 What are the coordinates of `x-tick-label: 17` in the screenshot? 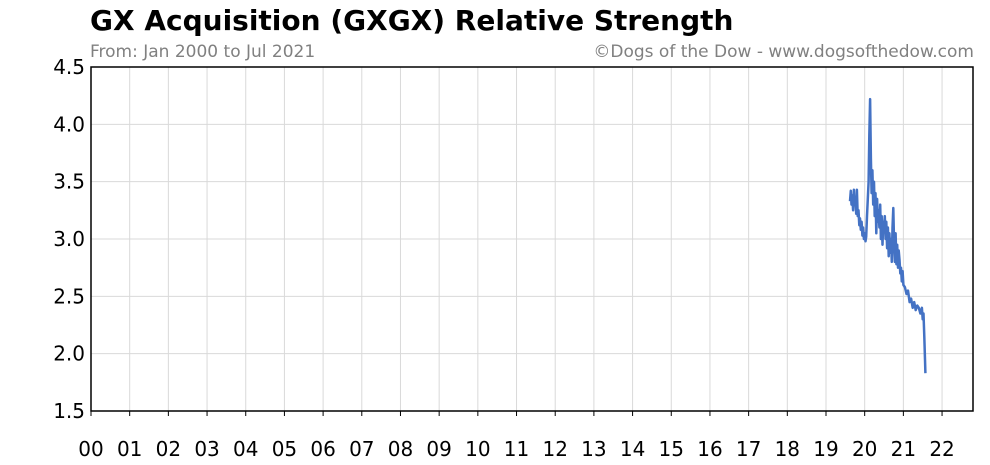 It's located at (748, 449).